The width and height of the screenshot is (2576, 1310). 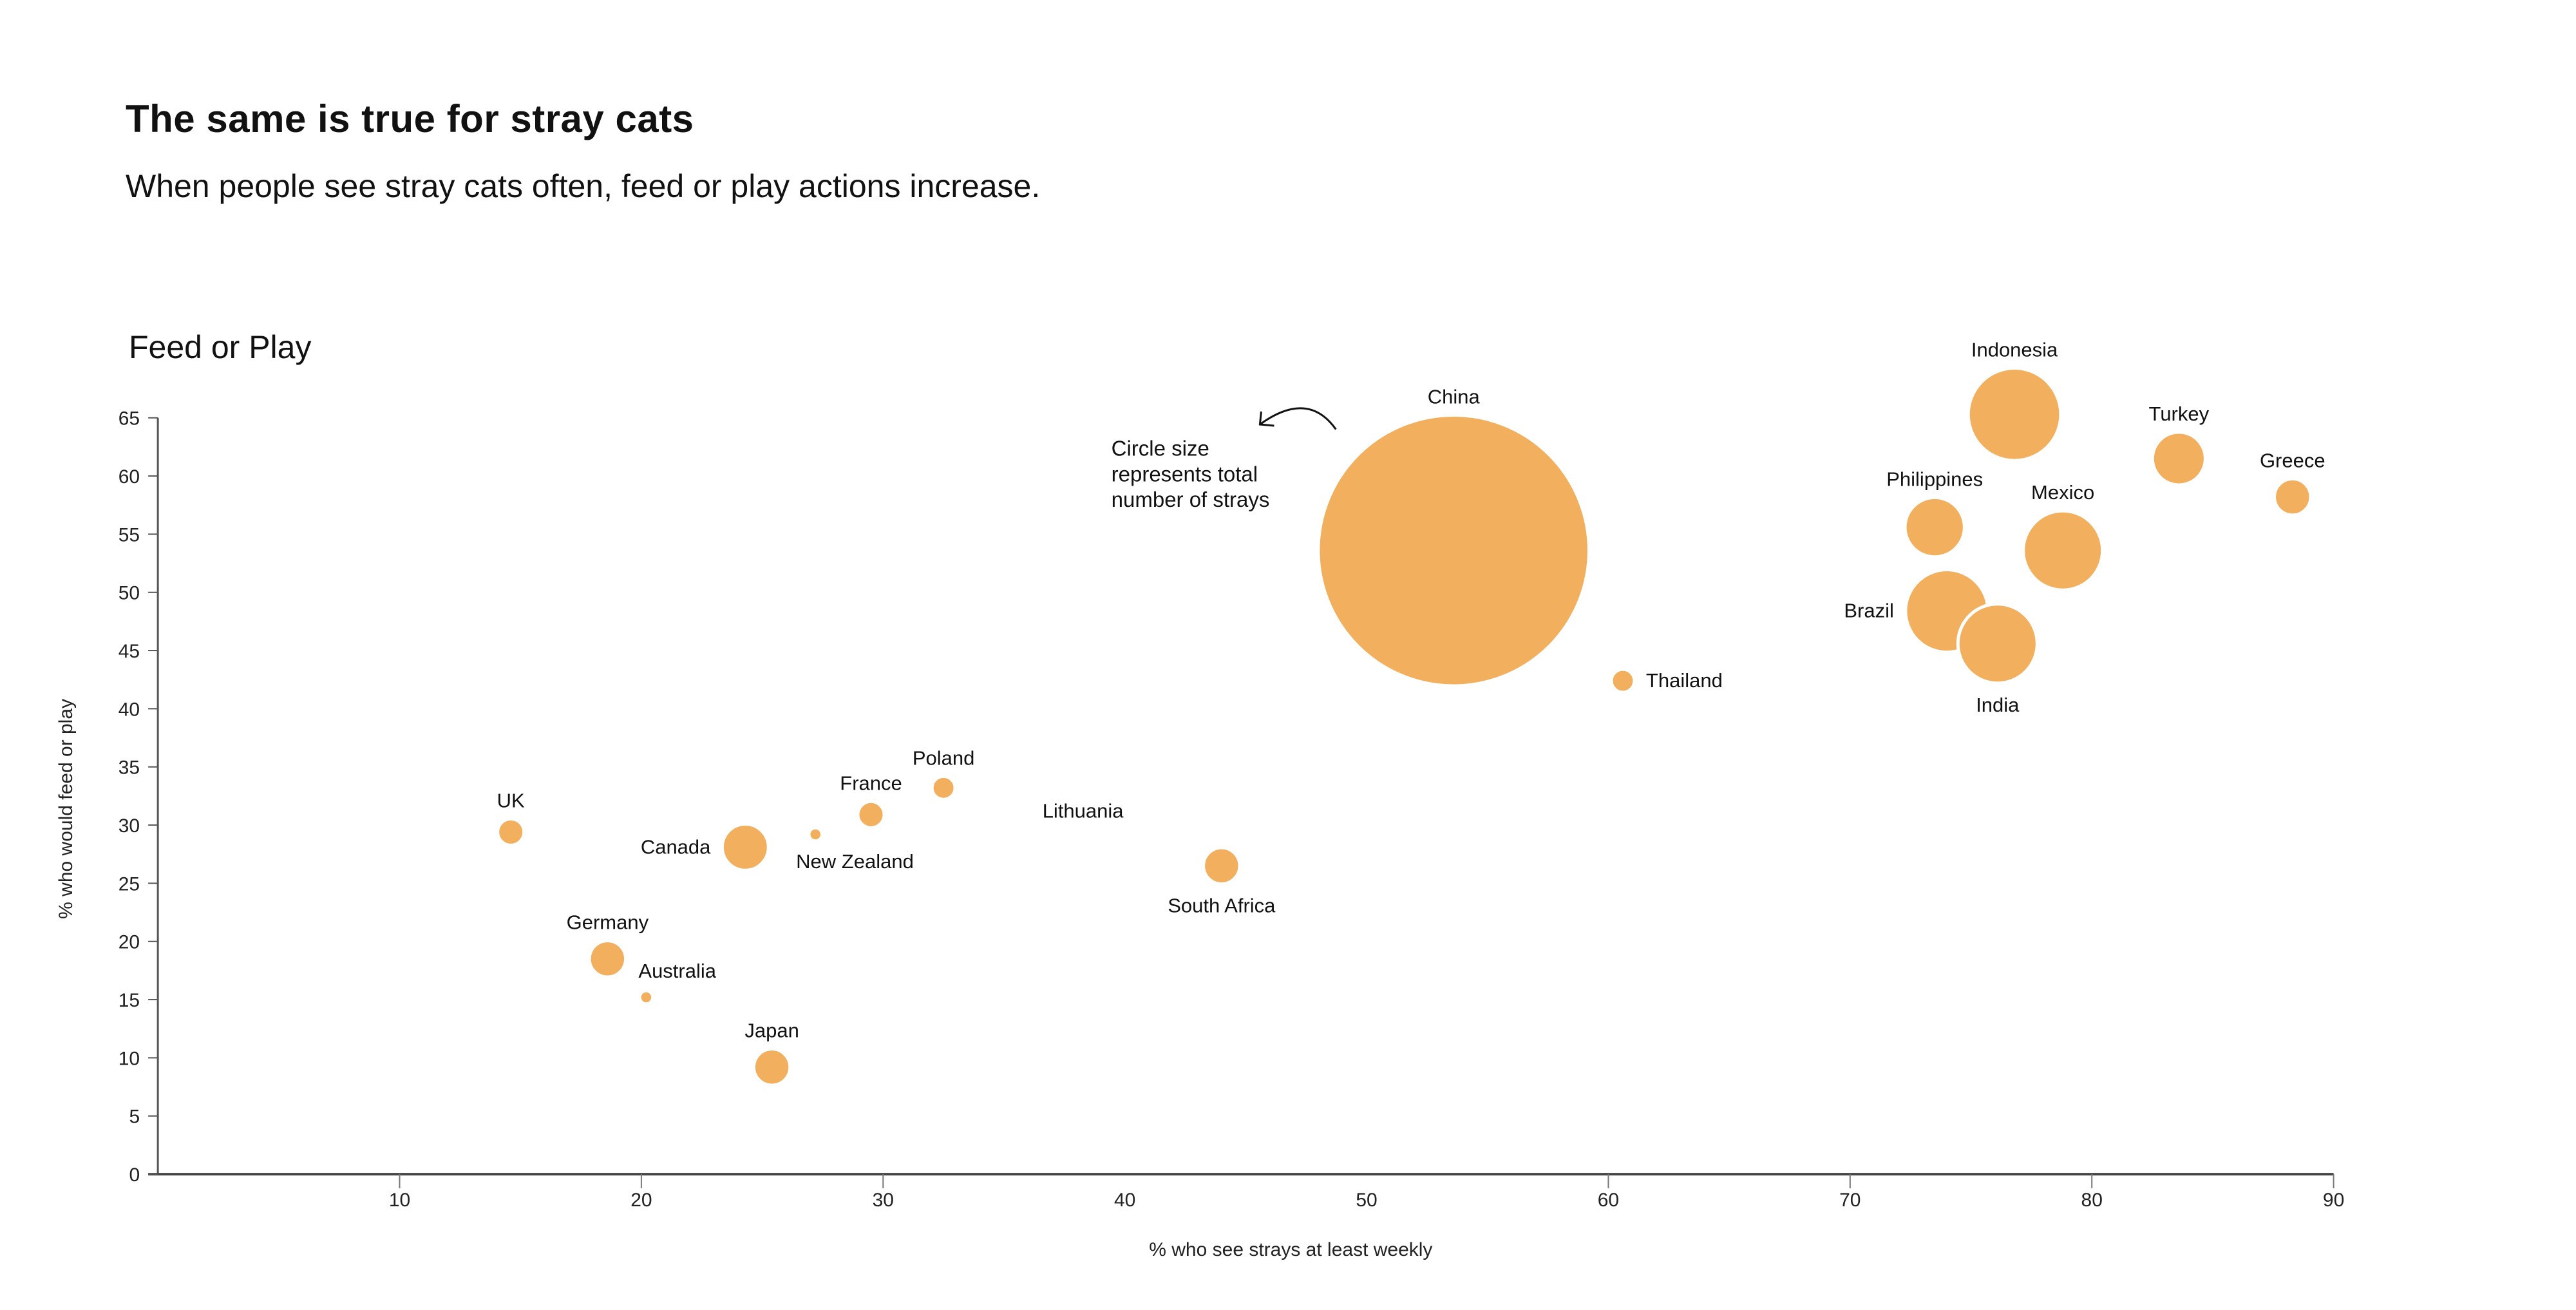 What do you see at coordinates (944, 758) in the screenshot?
I see `label-poland: Poland` at bounding box center [944, 758].